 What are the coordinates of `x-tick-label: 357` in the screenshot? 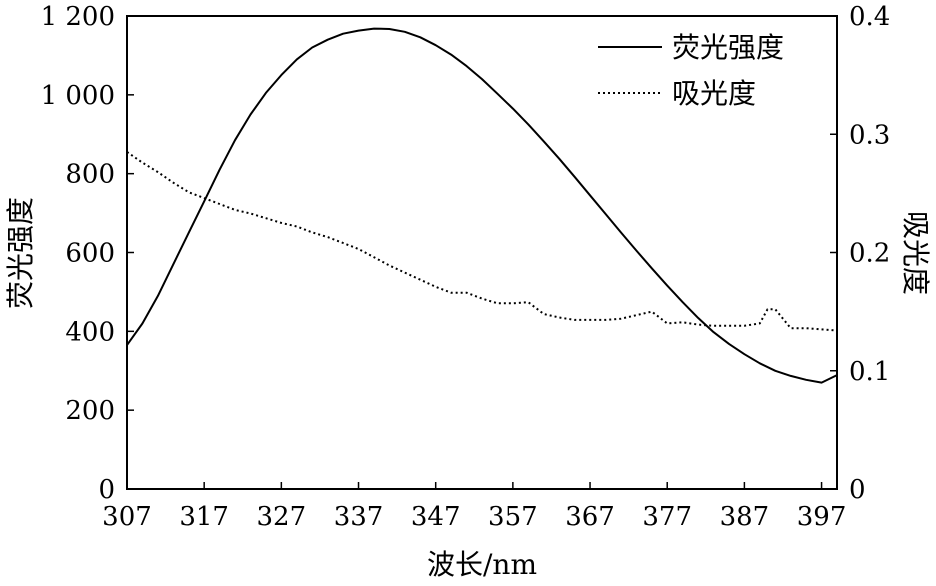 It's located at (513, 517).